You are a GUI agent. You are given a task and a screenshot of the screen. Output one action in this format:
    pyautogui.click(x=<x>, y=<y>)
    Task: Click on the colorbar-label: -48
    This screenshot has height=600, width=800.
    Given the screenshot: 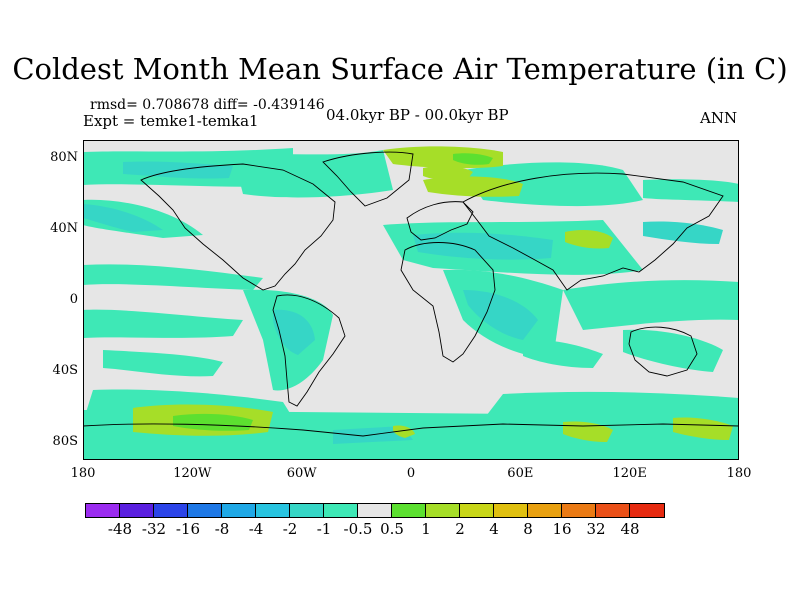 What is the action you would take?
    pyautogui.click(x=120, y=529)
    